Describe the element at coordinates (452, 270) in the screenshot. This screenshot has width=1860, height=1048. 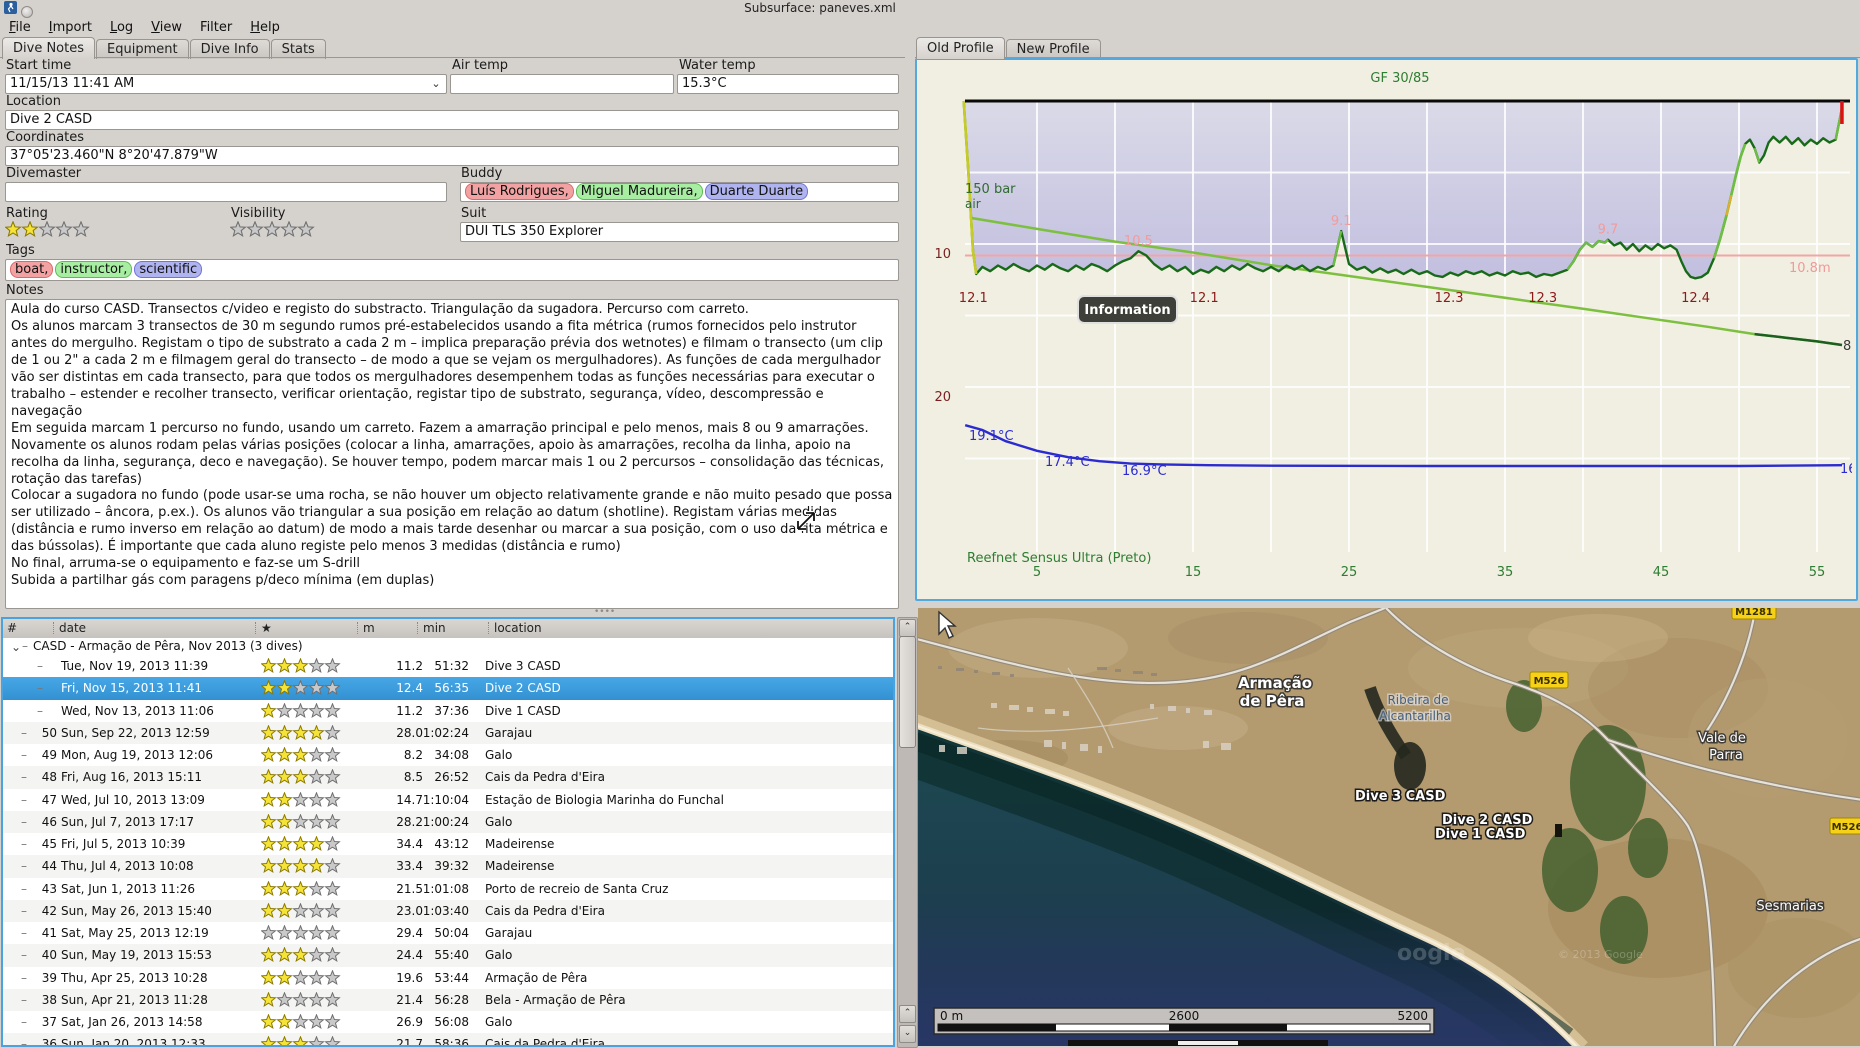
I see `tags-field: boat, instructor, scientific` at that location.